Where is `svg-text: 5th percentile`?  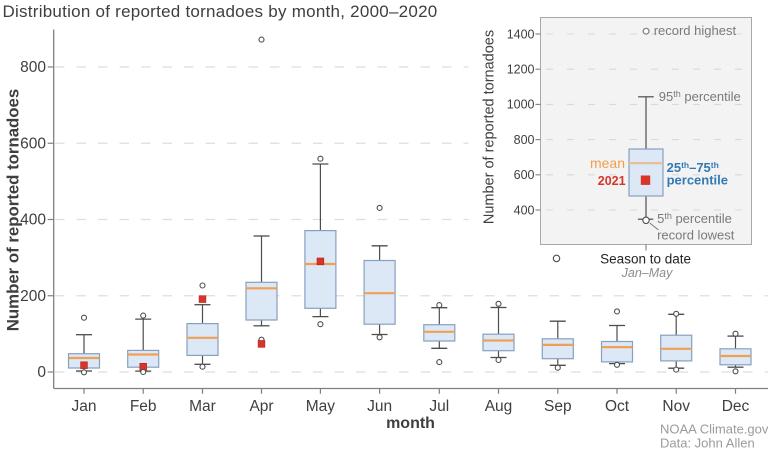
svg-text: 5th percentile is located at coordinates (694, 218).